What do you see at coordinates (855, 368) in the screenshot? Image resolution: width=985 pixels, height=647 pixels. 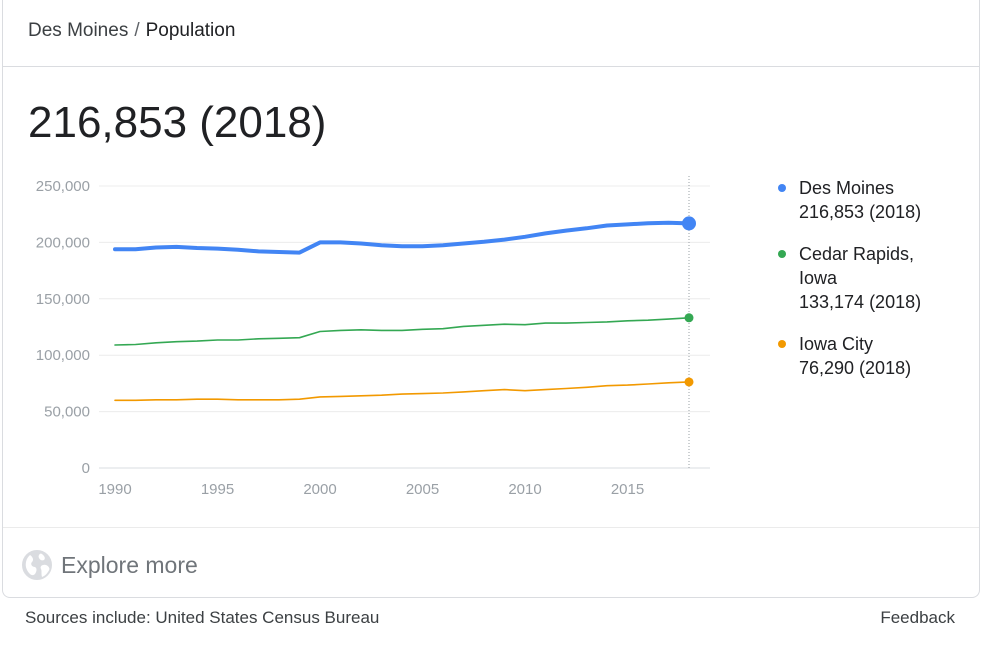 I see `legend-series-value: 76,290 (2018)` at bounding box center [855, 368].